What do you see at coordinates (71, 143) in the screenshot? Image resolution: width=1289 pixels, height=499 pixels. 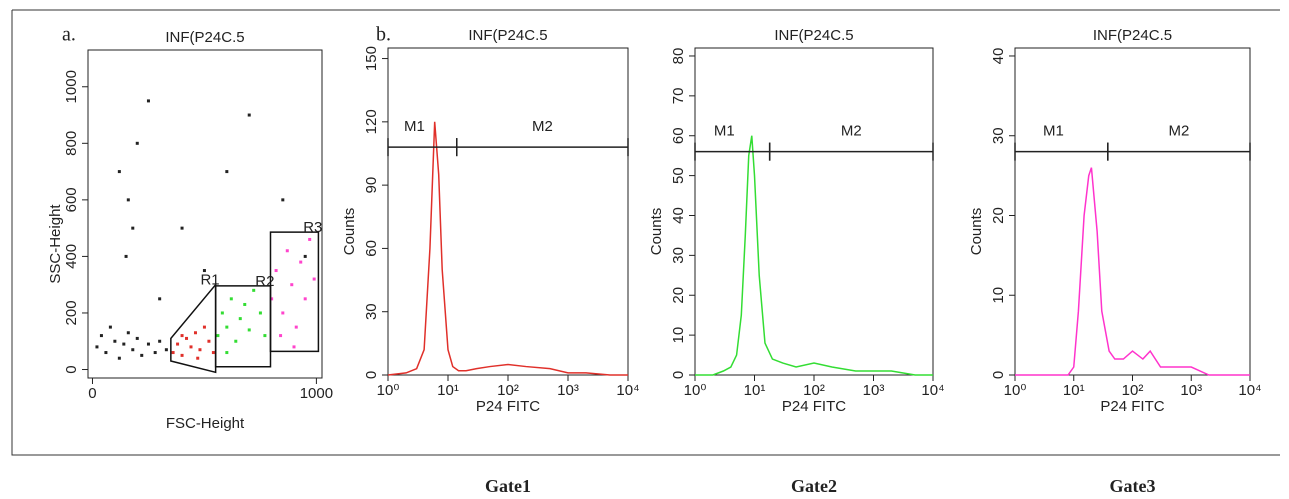 I see `y-tick-label: 800` at bounding box center [71, 143].